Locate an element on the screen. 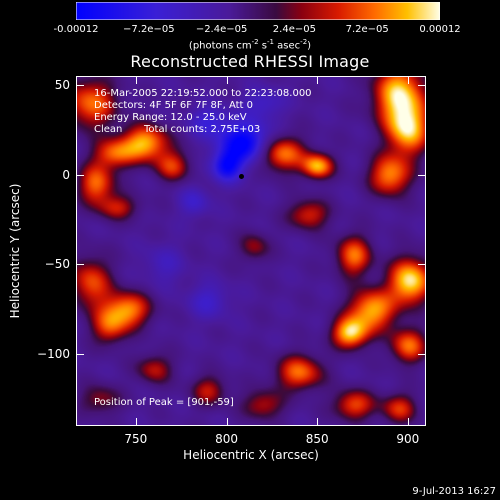 This screenshot has width=500, height=500. y-axis-label: Heliocentric Y (arcsec) is located at coordinates (15, 251).